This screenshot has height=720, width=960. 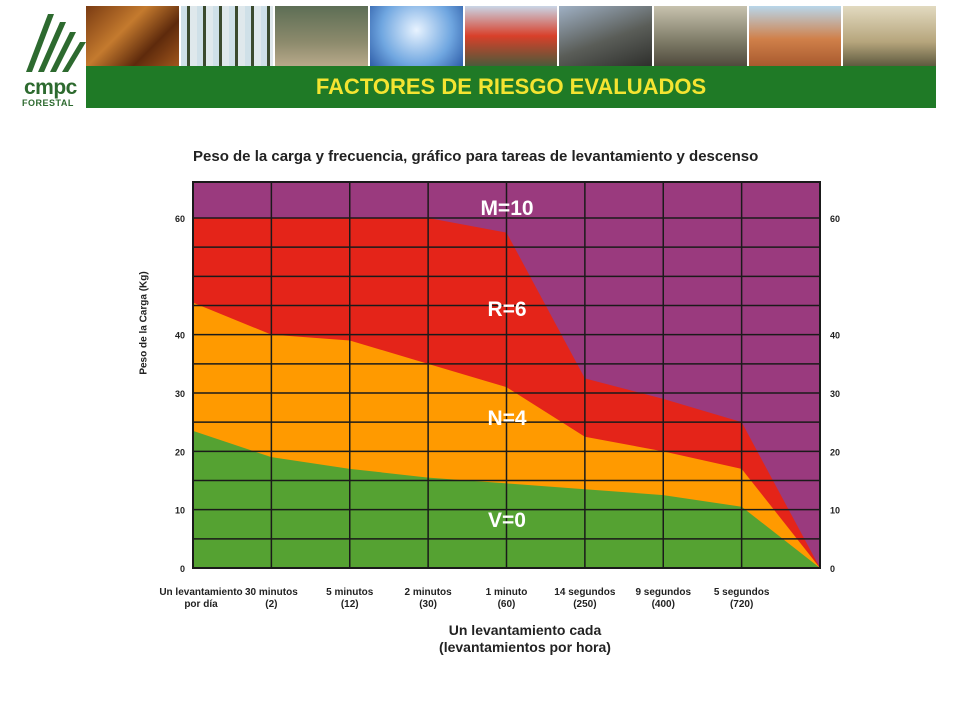 I want to click on cmpc-forestal-logo: cmpc FORESTAL, so click(x=54, y=58).